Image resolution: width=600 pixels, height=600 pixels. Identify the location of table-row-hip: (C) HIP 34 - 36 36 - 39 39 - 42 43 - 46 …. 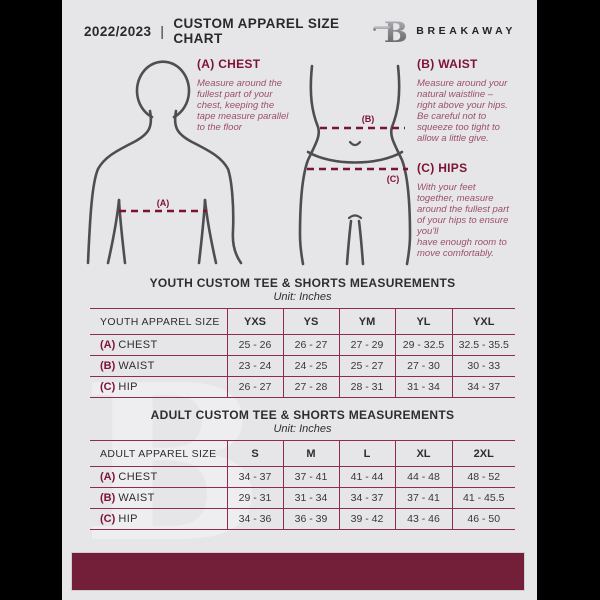
(302, 519).